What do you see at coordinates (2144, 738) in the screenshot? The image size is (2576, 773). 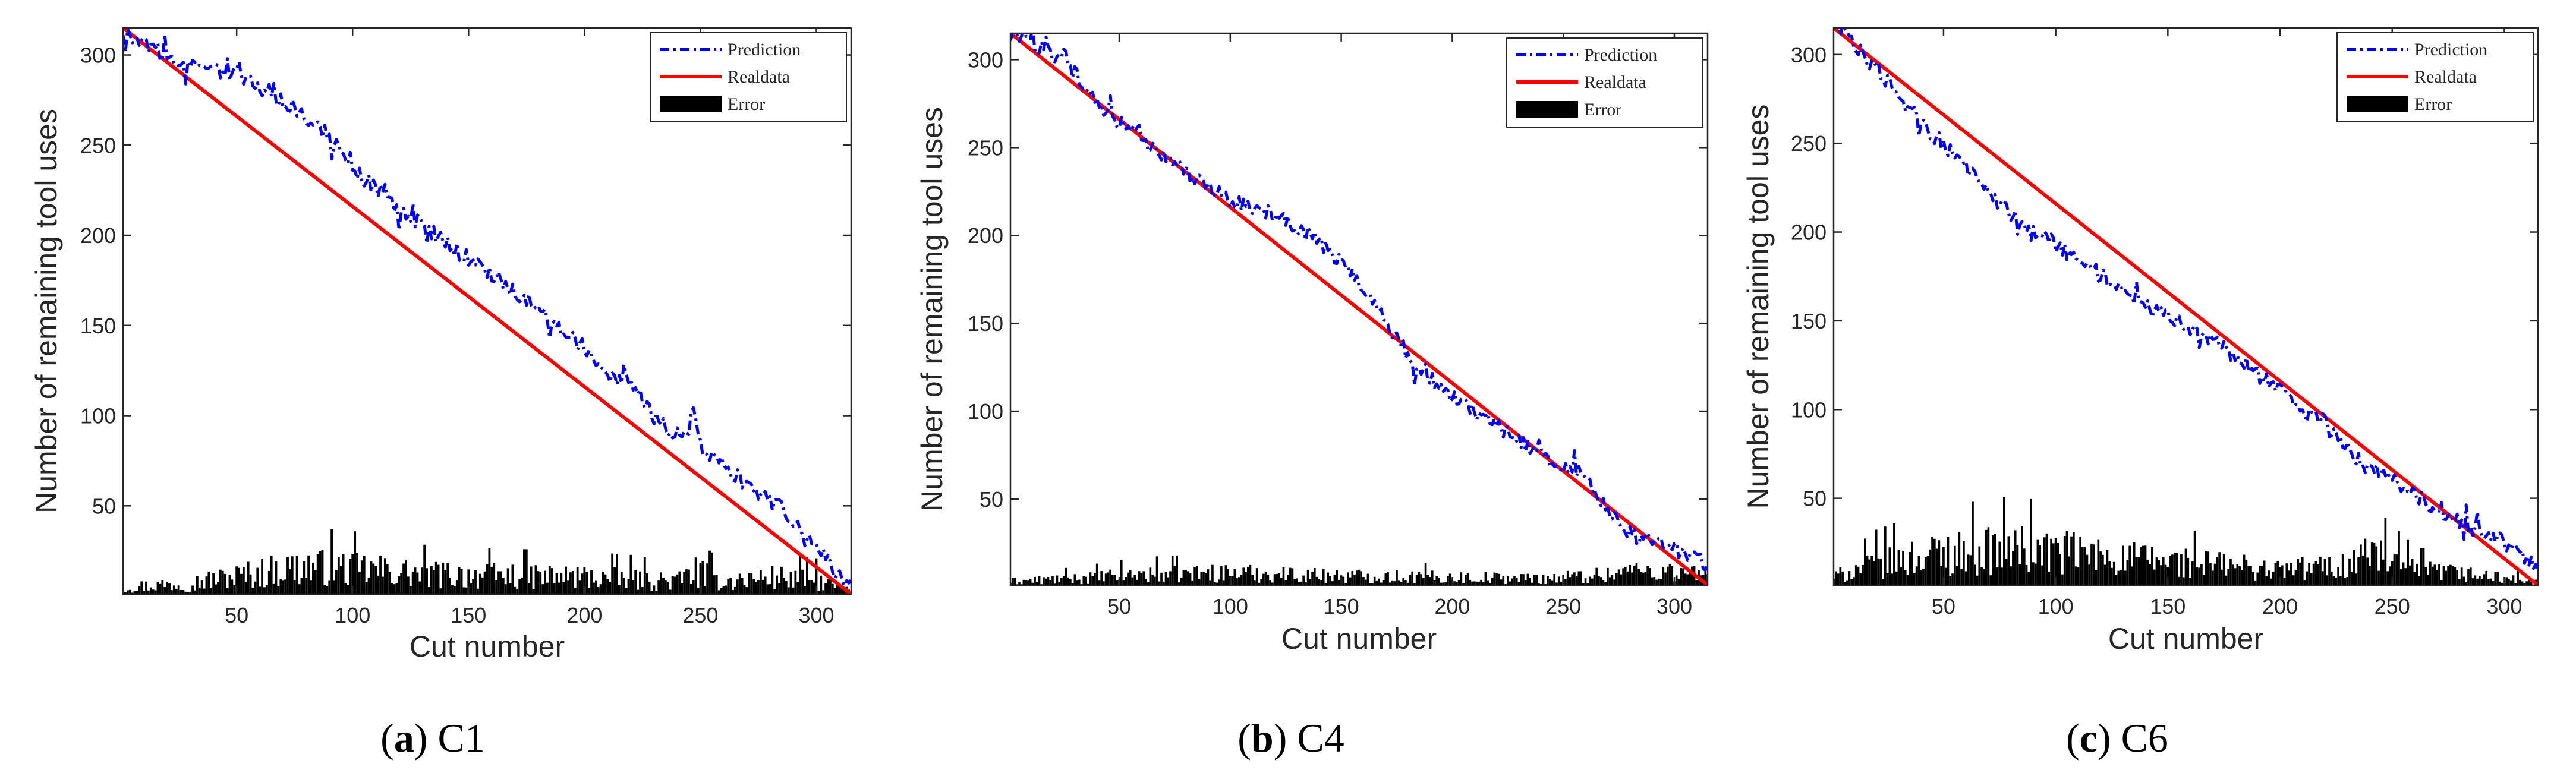 I see `caption-c-label: C6` at bounding box center [2144, 738].